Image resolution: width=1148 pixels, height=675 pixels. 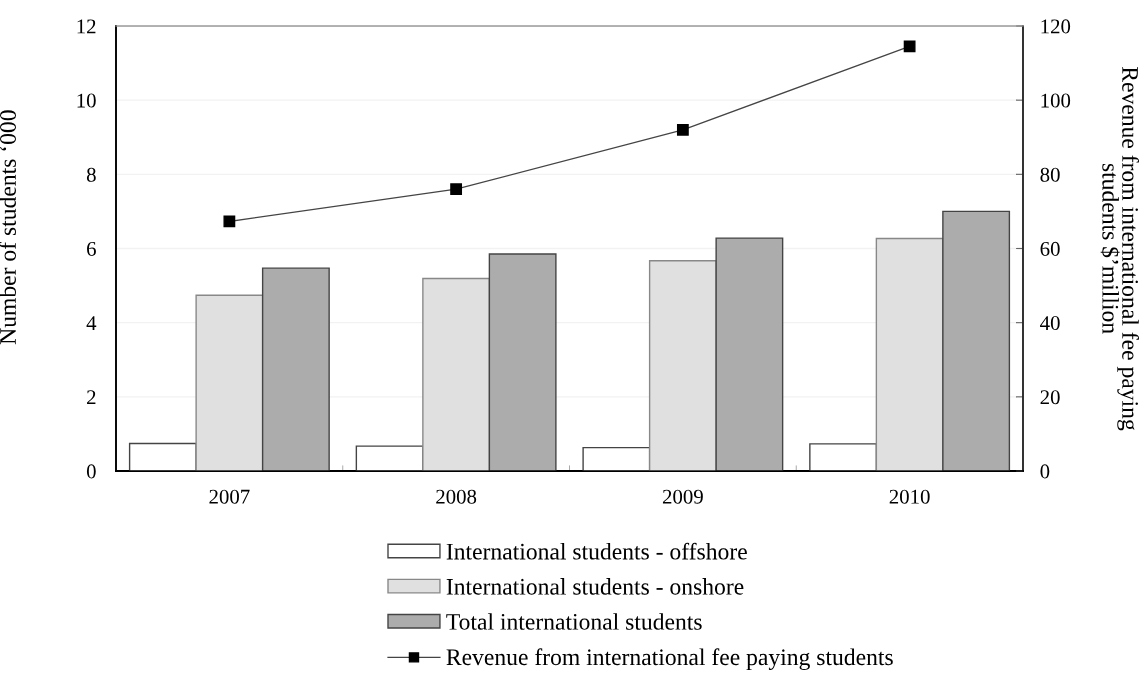 What do you see at coordinates (909, 496) in the screenshot?
I see `x-tick-label: 2010` at bounding box center [909, 496].